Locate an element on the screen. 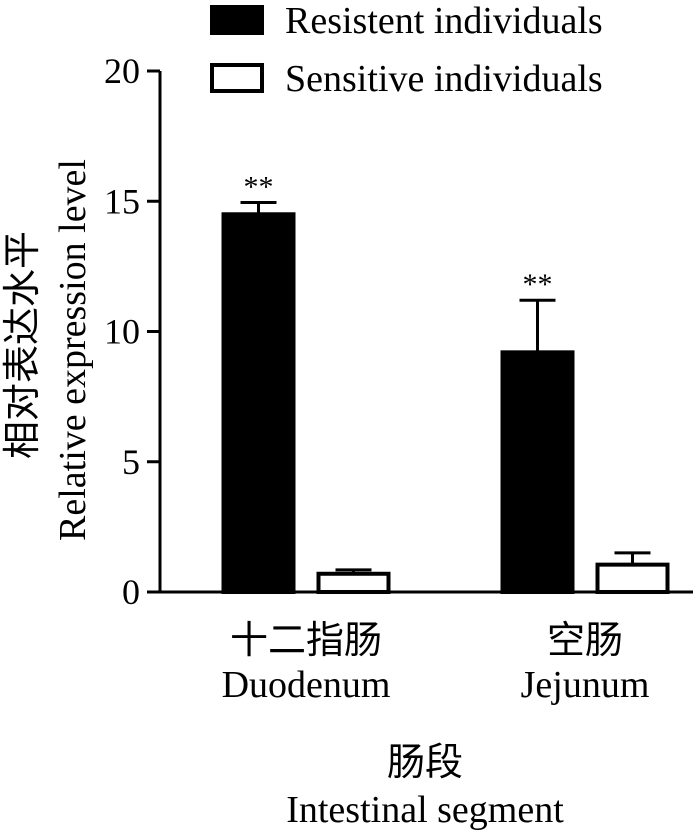 The image size is (700, 835). y-axis: 0 5 10 15 20 is located at coordinates (133, 331).